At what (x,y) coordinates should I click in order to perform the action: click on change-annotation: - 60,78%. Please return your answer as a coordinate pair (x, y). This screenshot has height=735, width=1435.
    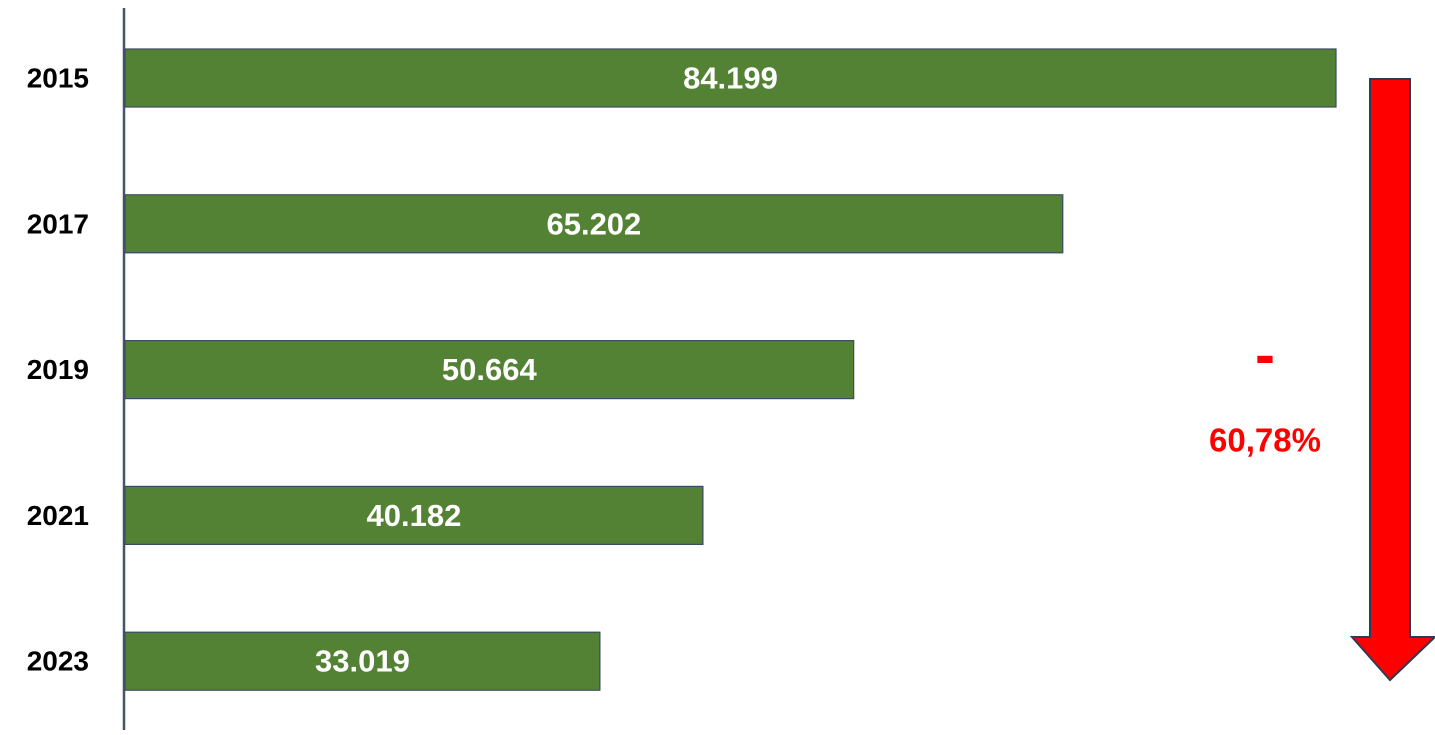
    Looking at the image, I should click on (1322, 380).